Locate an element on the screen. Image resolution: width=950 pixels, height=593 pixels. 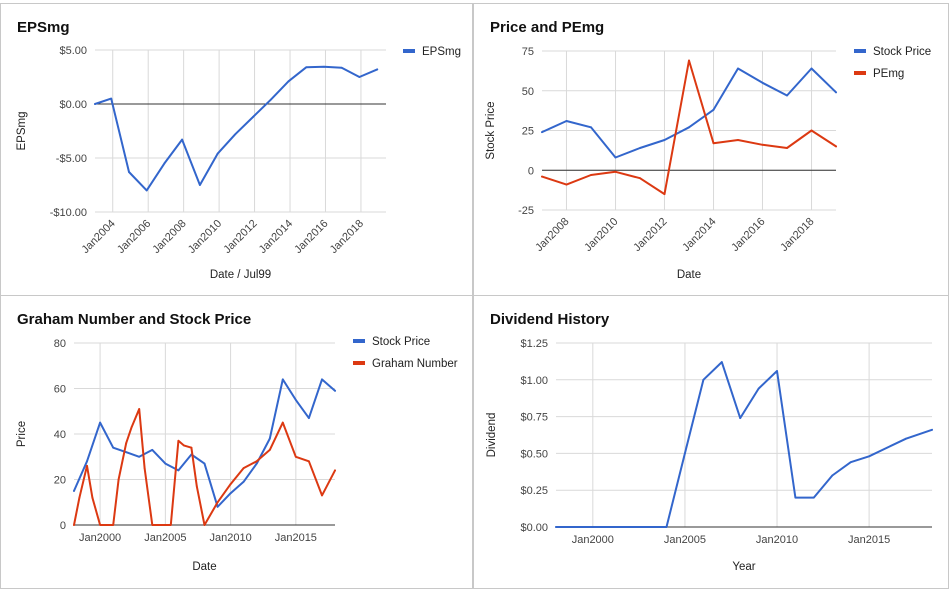
y-axis-label: EPSmg is located at coordinates (22, 131).